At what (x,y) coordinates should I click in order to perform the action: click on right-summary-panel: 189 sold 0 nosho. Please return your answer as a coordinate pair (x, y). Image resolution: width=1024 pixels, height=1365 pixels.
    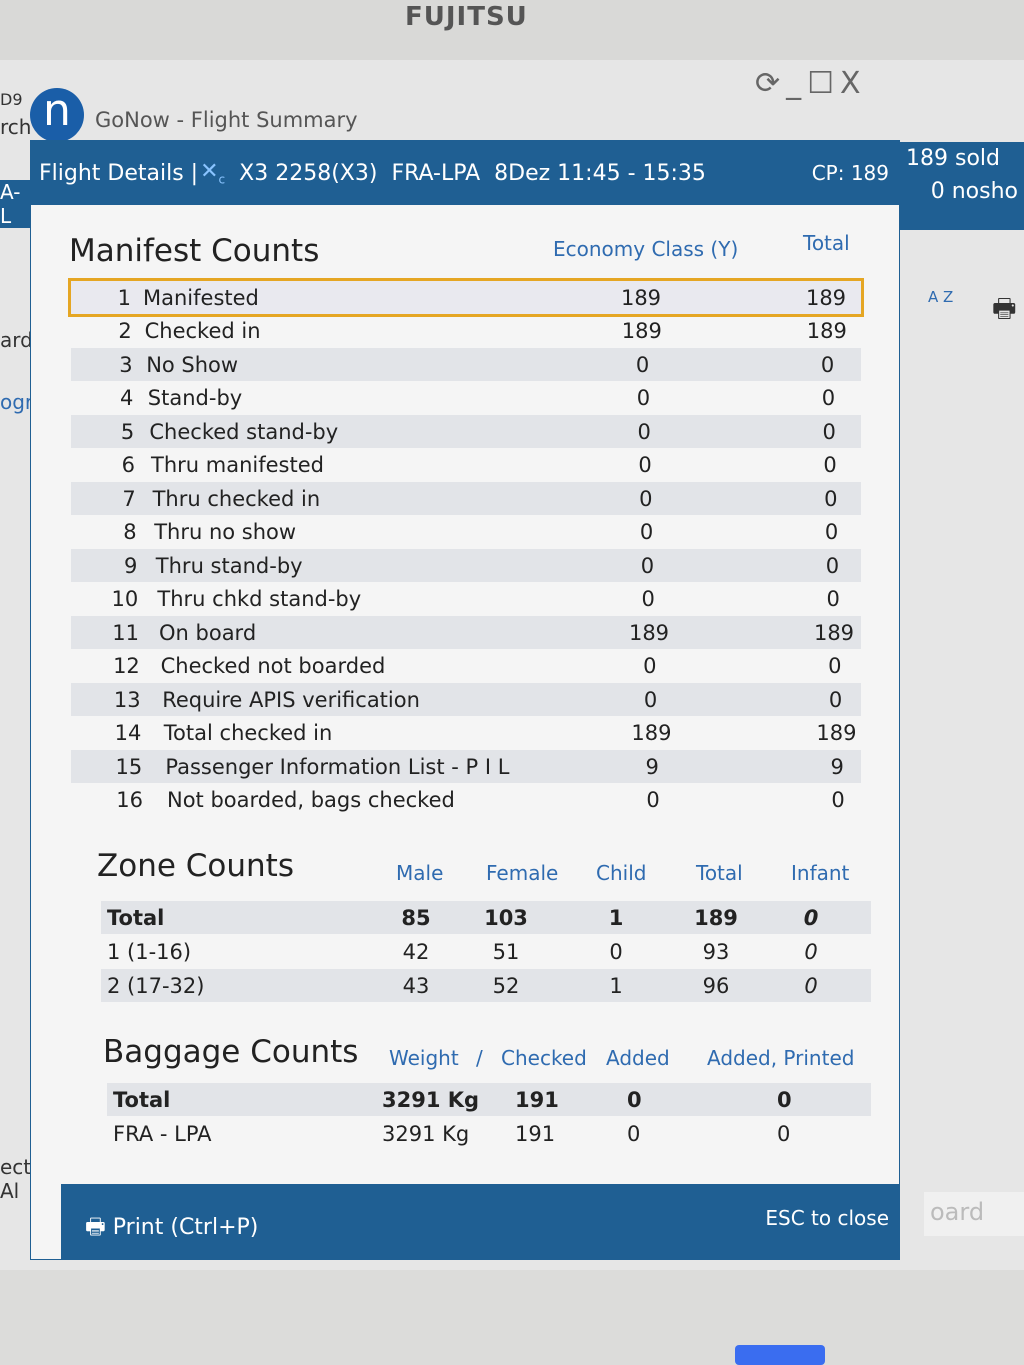
    Looking at the image, I should click on (962, 186).